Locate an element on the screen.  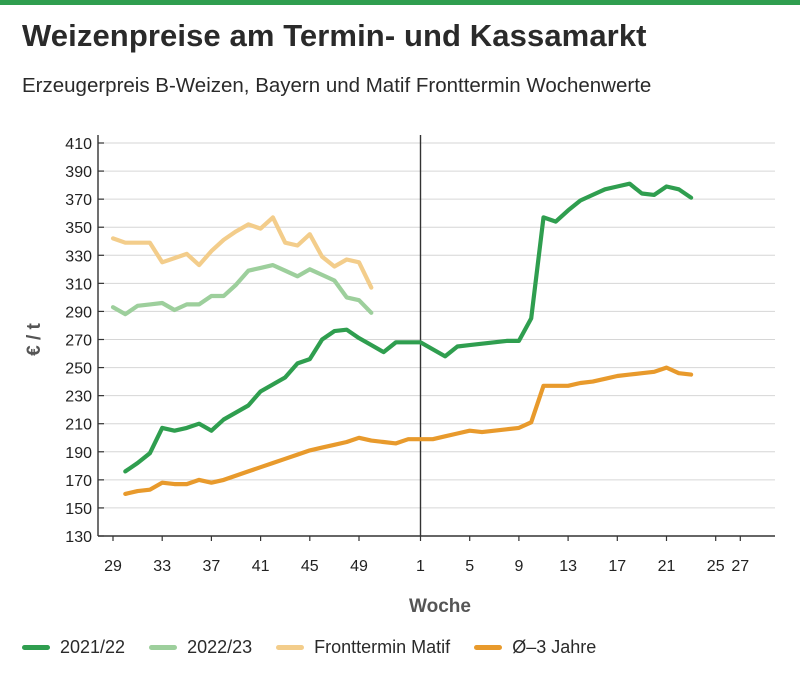
legend-label: Fronttermin Matif is located at coordinates (382, 646).